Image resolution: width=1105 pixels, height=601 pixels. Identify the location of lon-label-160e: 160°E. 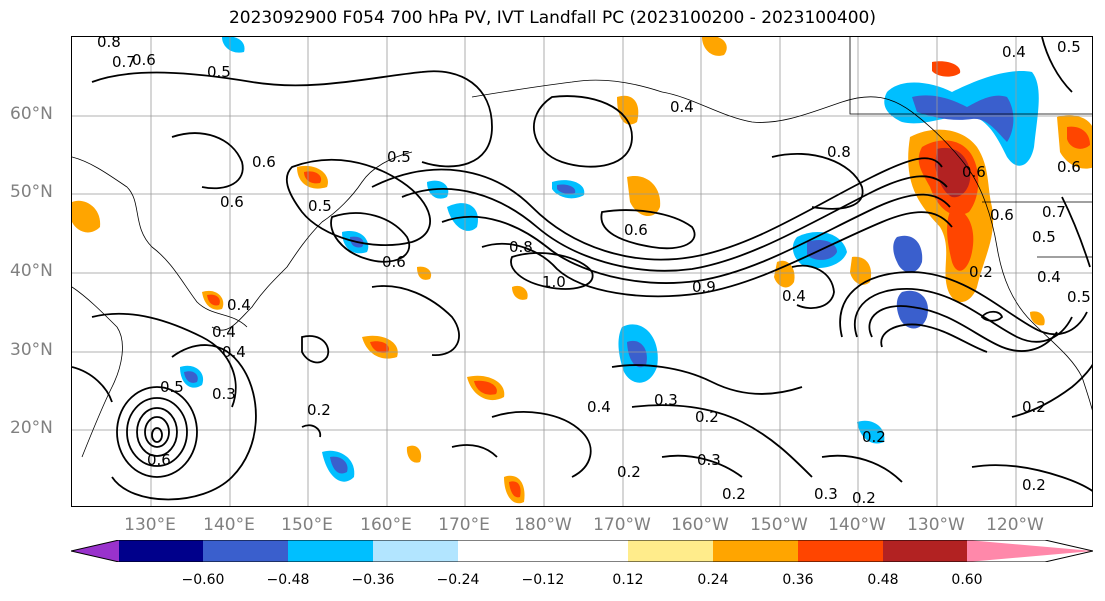
(386, 525).